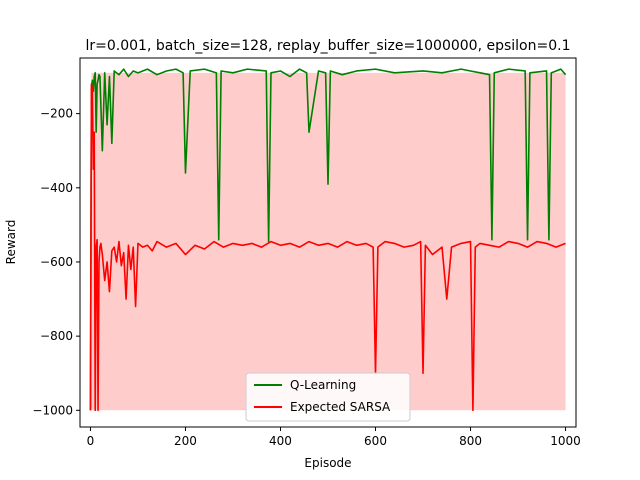 The width and height of the screenshot is (640, 480). What do you see at coordinates (340, 407) in the screenshot?
I see `legend-label-expected-sarsa: Expected SARSA` at bounding box center [340, 407].